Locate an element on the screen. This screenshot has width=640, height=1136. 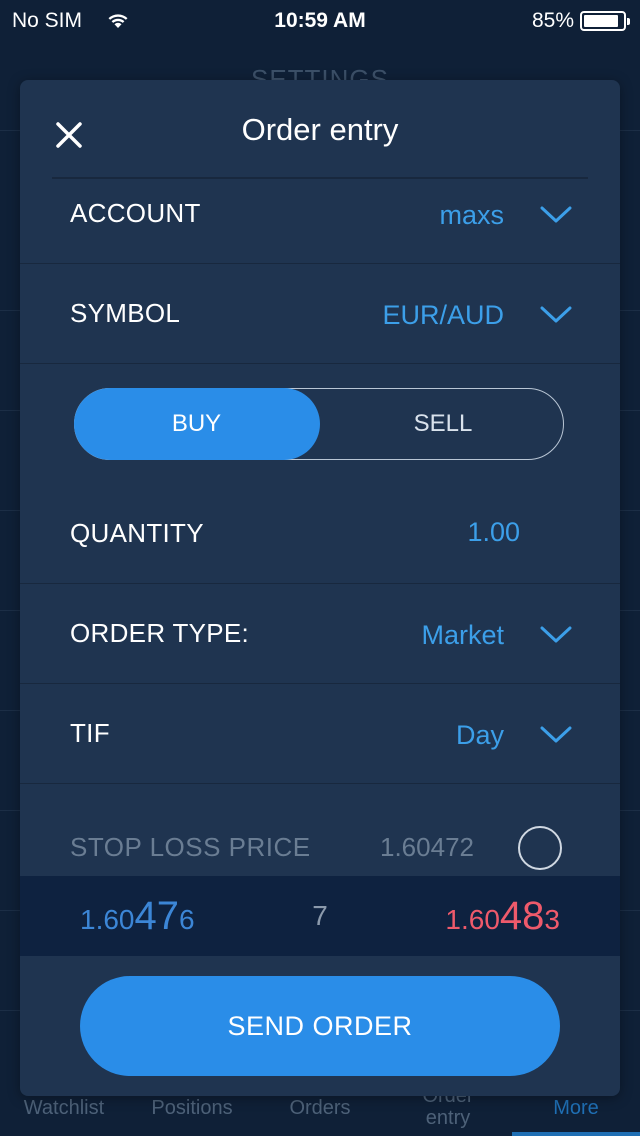
quote-strip: 1.60476 7 1.60483 is located at coordinates (320, 916).